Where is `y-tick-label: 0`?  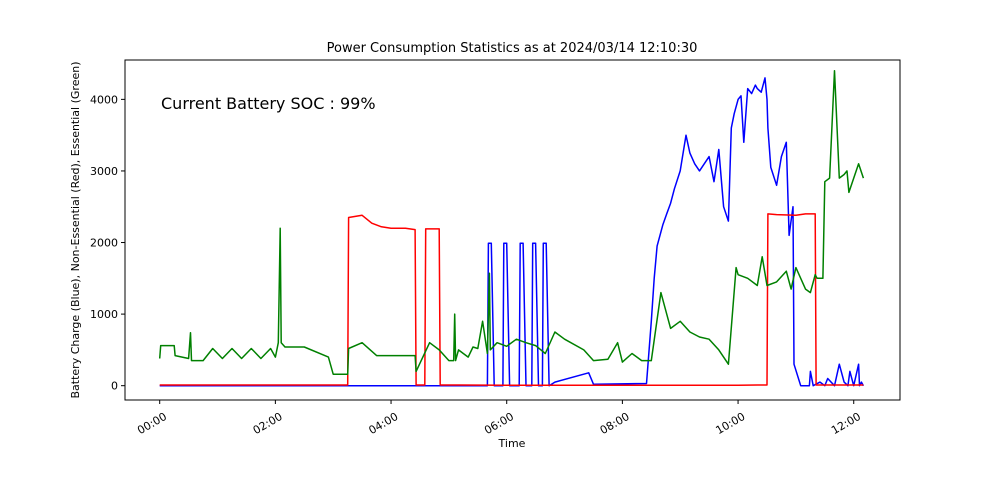 y-tick-label: 0 is located at coordinates (114, 386).